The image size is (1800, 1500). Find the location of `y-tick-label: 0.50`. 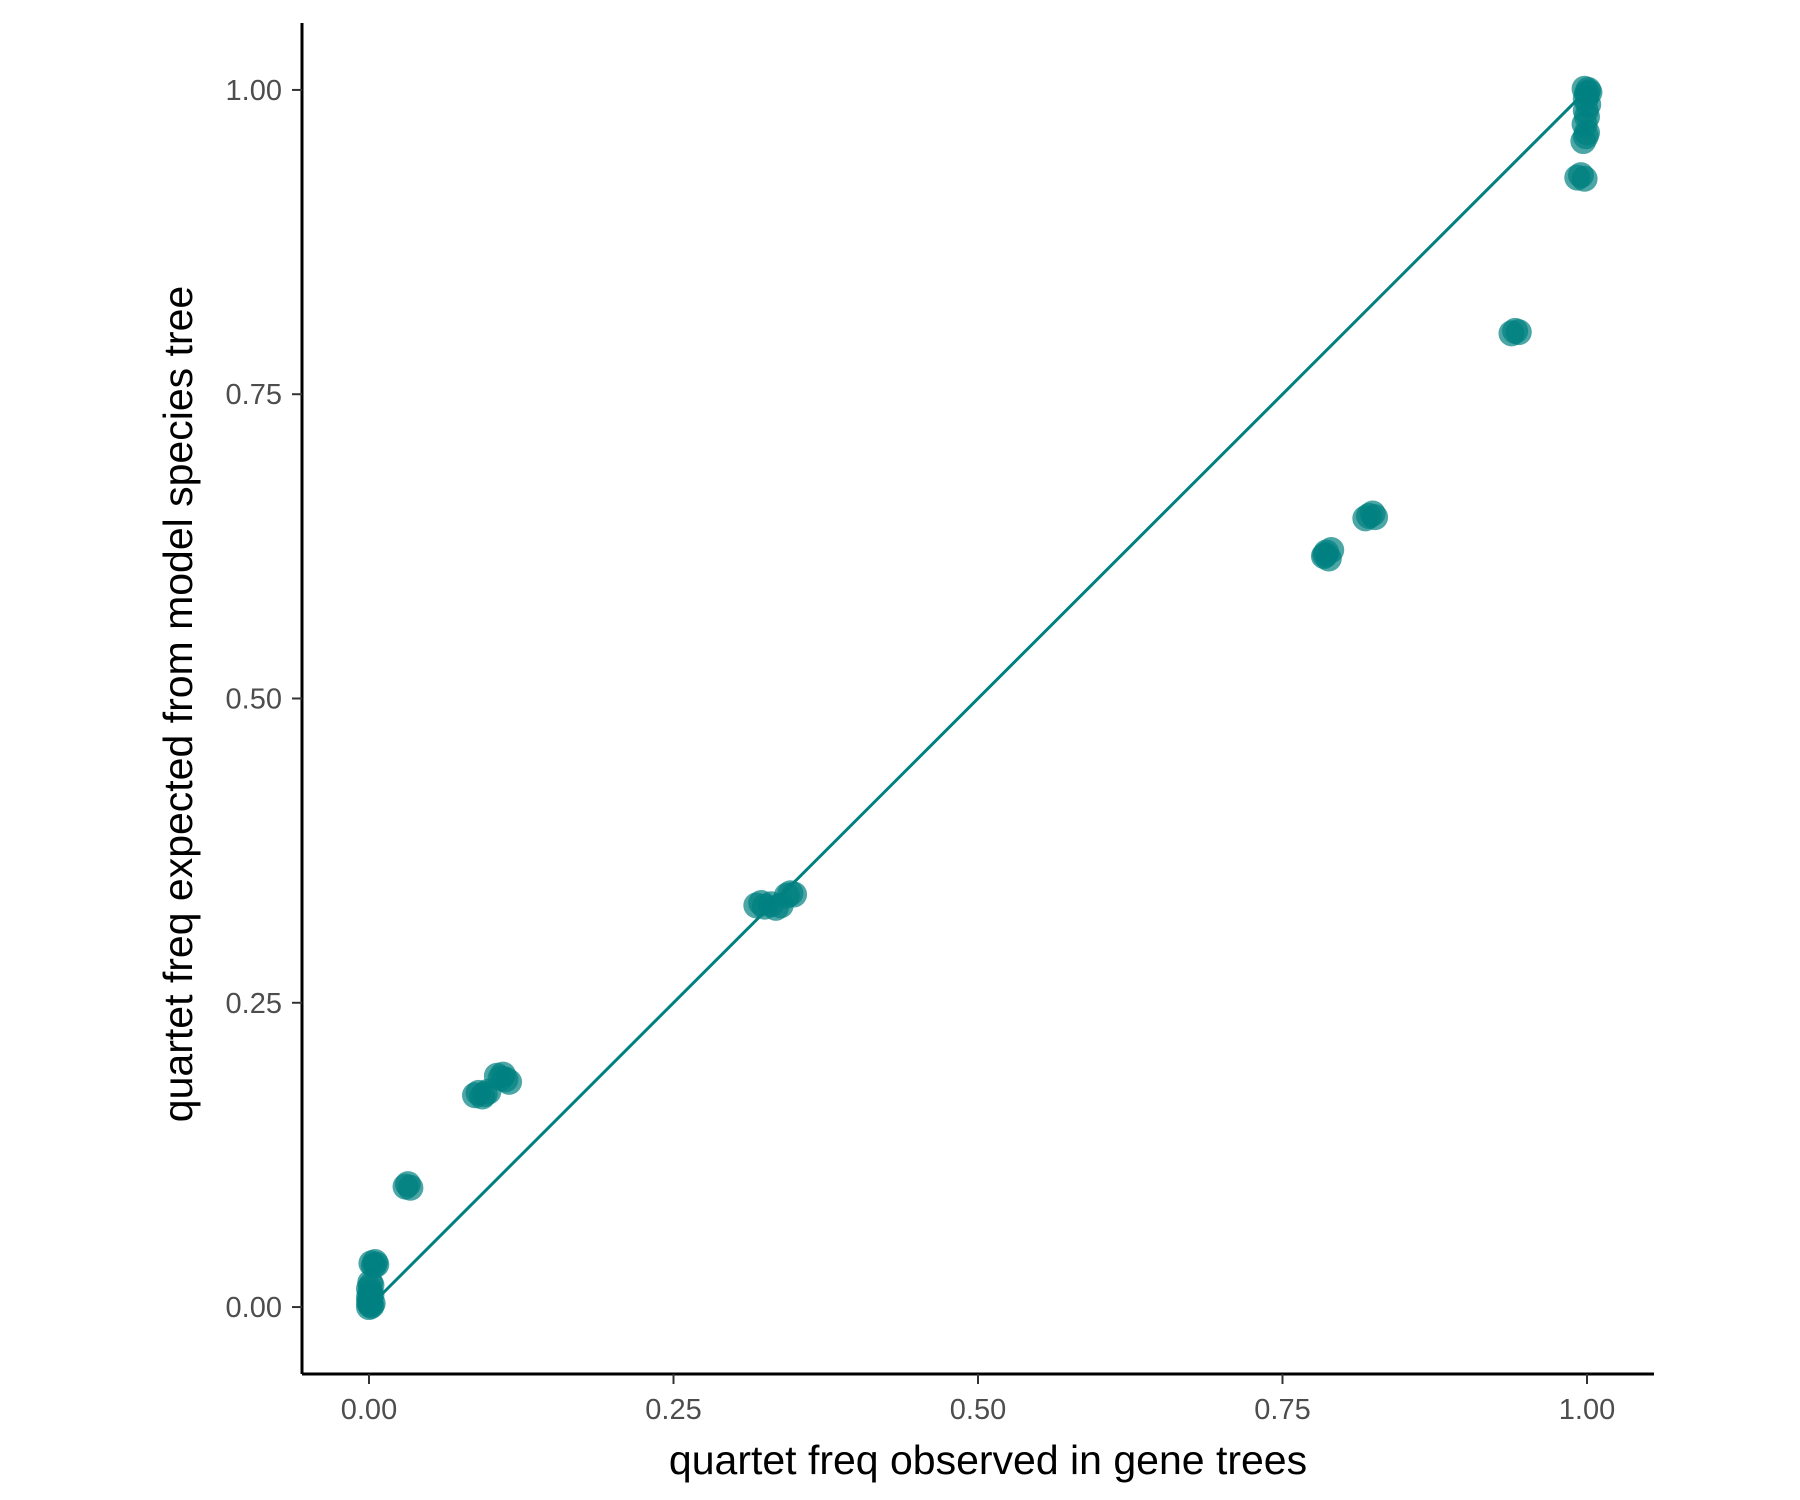

y-tick-label: 0.50 is located at coordinates (254, 700).